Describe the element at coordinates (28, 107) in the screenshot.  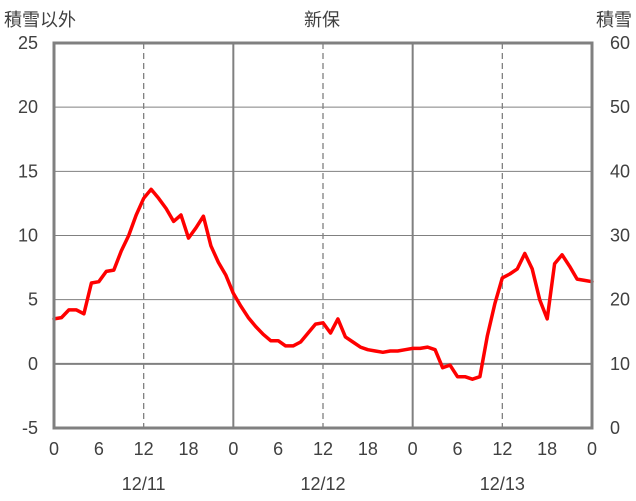
I see `left-tick-label: 20` at that location.